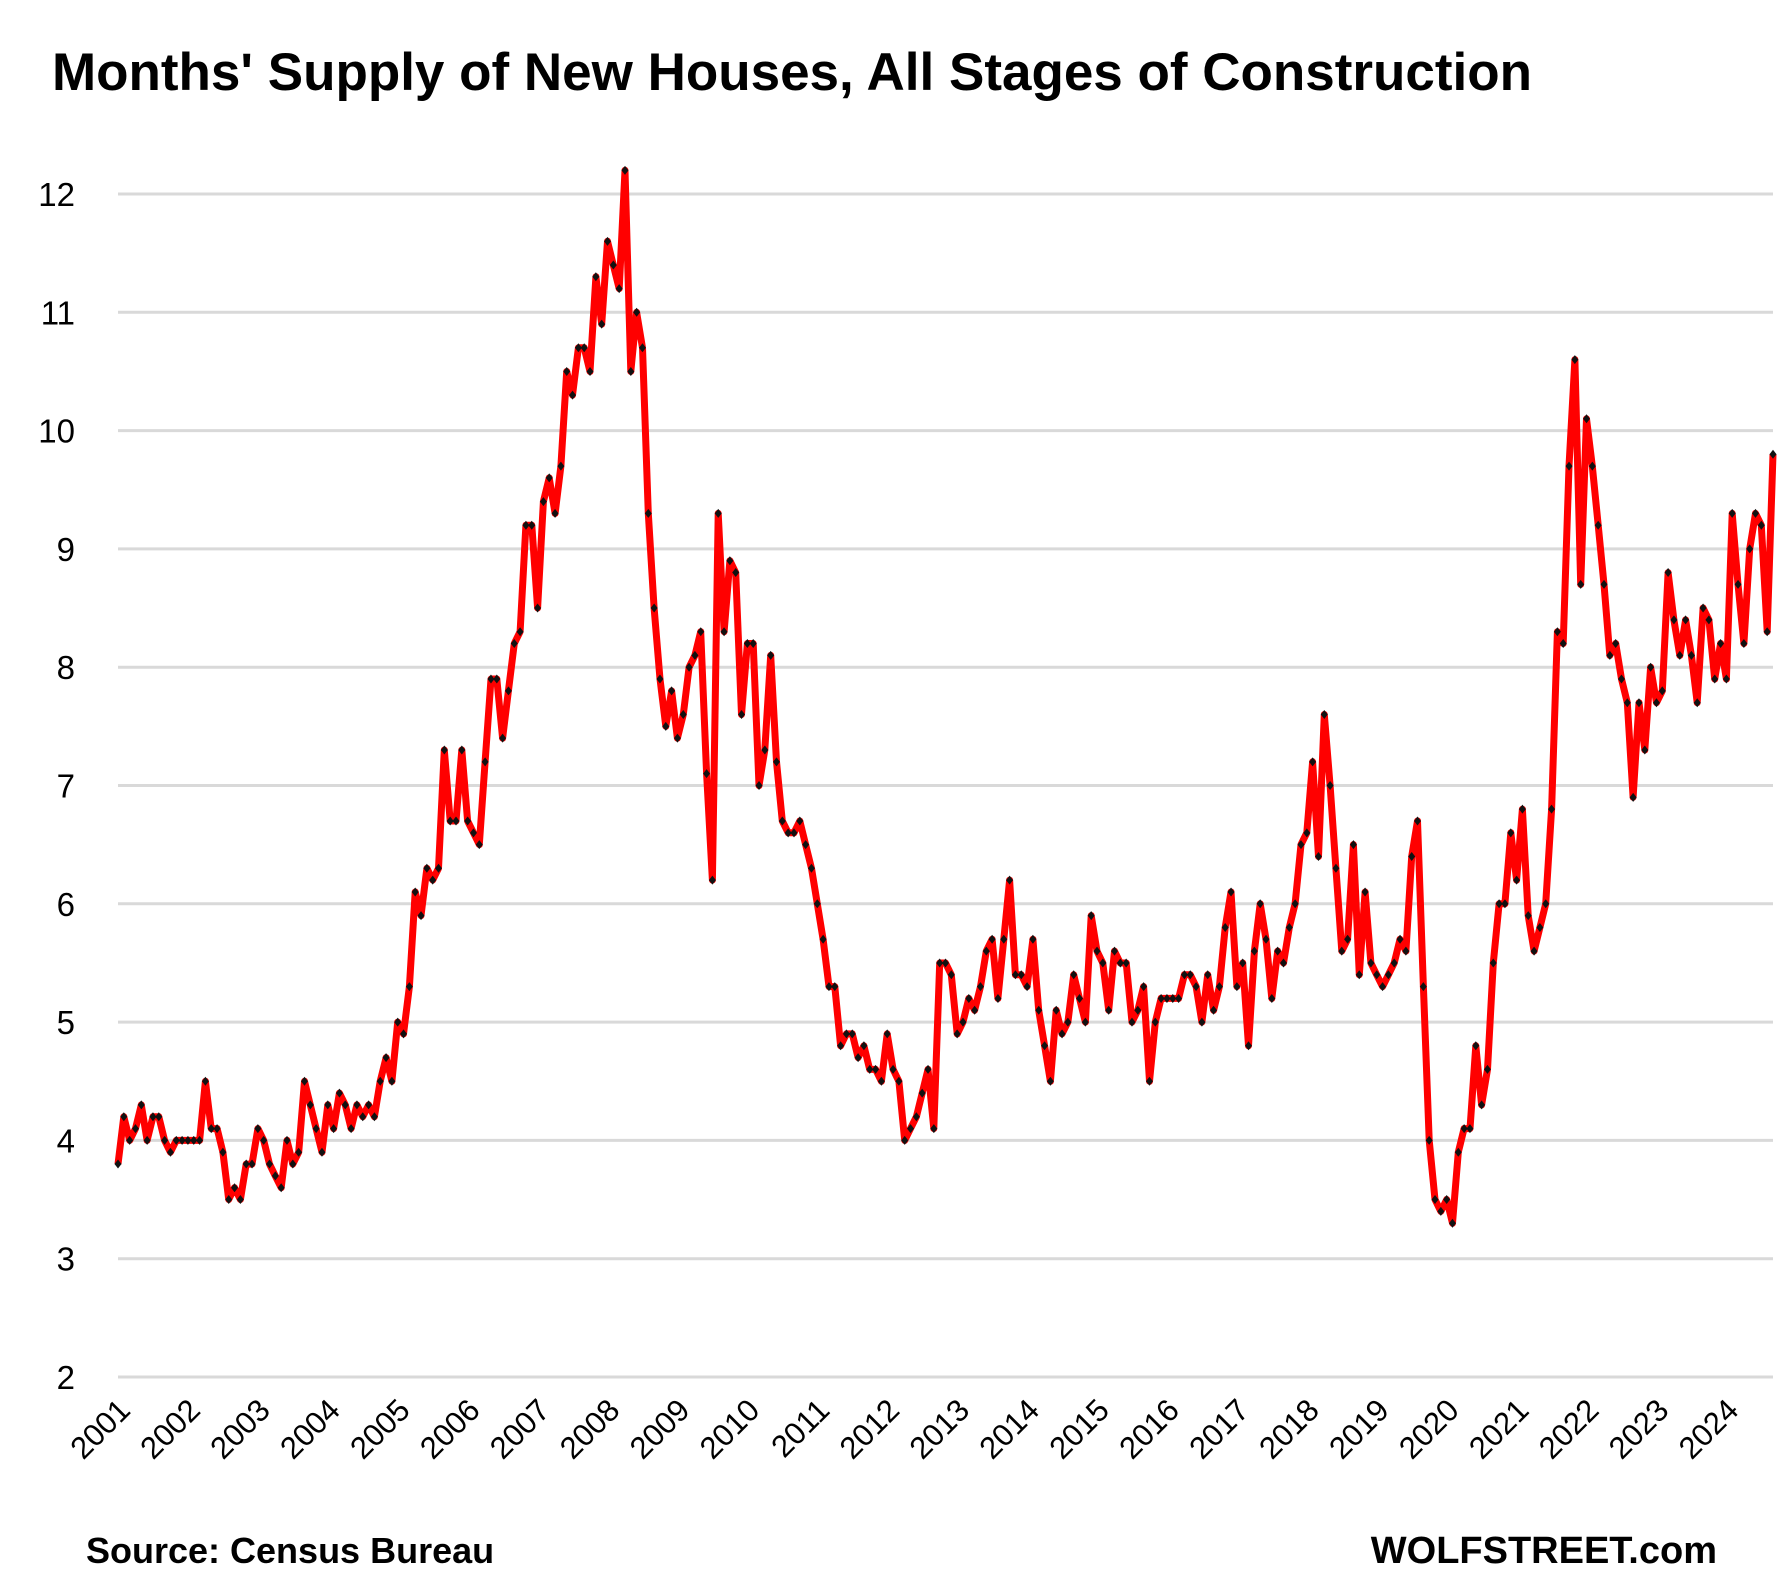 The height and width of the screenshot is (1588, 1787). I want to click on y-tick-label: 8, so click(66, 667).